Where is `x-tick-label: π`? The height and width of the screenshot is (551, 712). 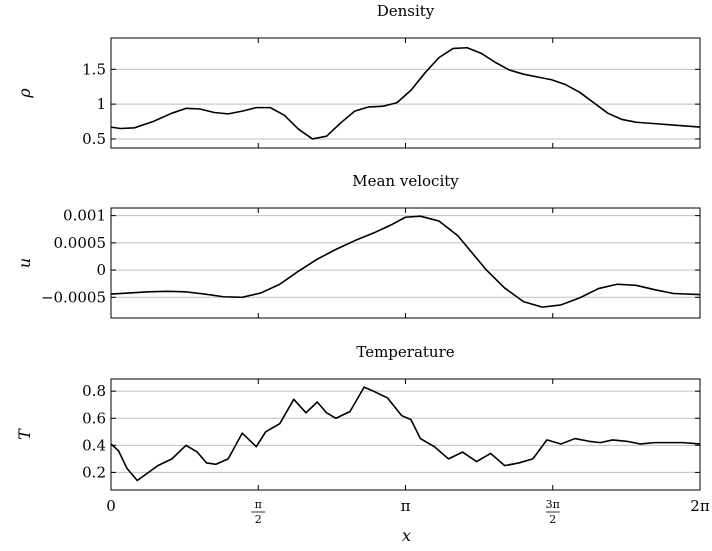
x-tick-label: π is located at coordinates (406, 506).